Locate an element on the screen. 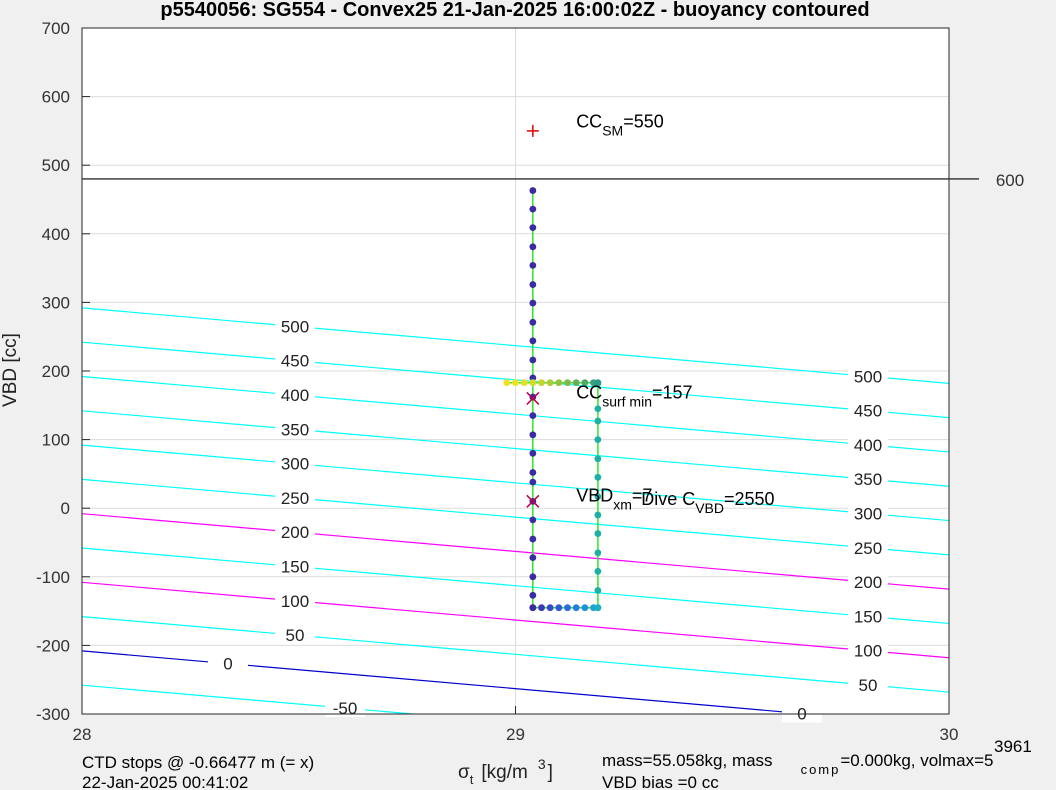 The width and height of the screenshot is (1056, 790). mass-text-main: mass=55.058kg, mass is located at coordinates (687, 760).